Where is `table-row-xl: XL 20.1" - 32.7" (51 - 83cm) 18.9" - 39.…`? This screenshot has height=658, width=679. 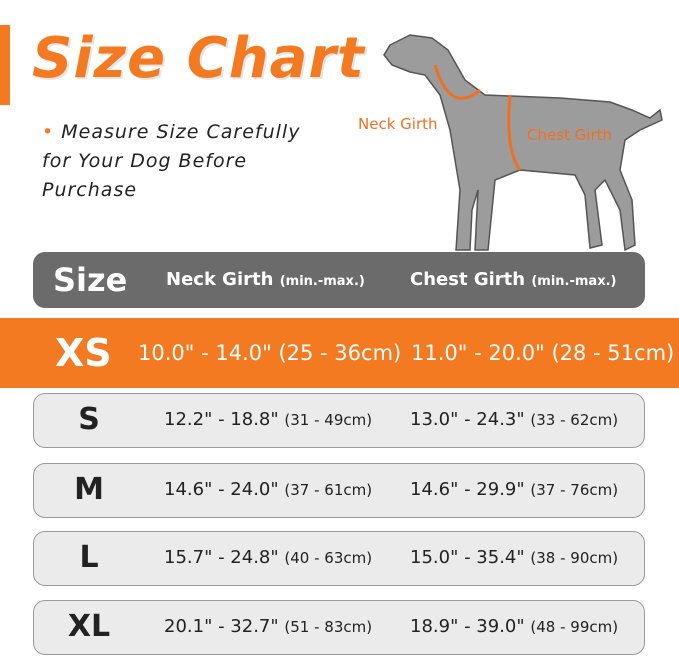
table-row-xl: XL 20.1" - 32.7" (51 - 83cm) 18.9" - 39.… is located at coordinates (339, 627).